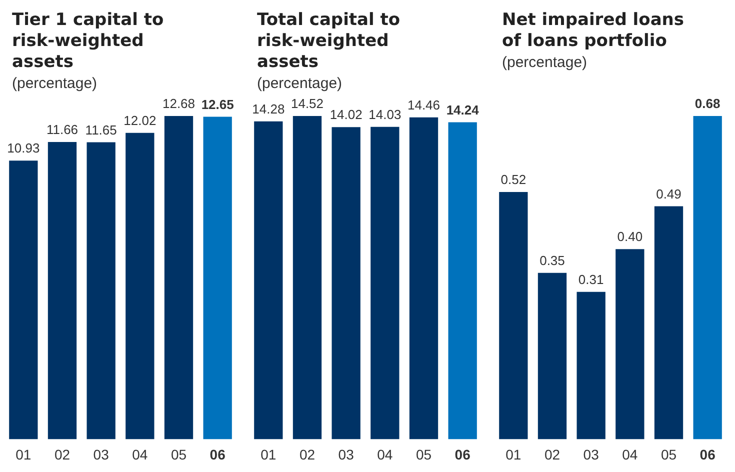 The height and width of the screenshot is (472, 735). What do you see at coordinates (307, 104) in the screenshot?
I see `data-label: 14.52` at bounding box center [307, 104].